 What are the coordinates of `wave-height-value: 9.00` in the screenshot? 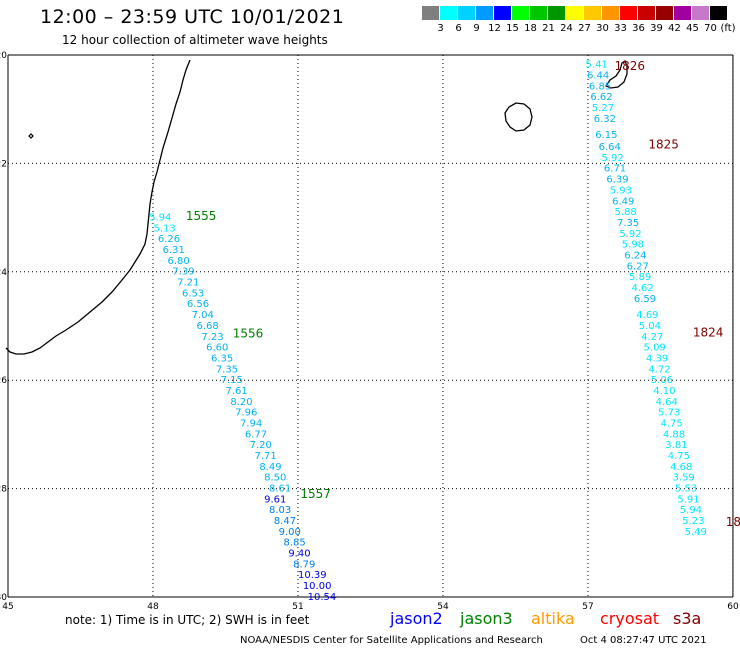 It's located at (290, 532).